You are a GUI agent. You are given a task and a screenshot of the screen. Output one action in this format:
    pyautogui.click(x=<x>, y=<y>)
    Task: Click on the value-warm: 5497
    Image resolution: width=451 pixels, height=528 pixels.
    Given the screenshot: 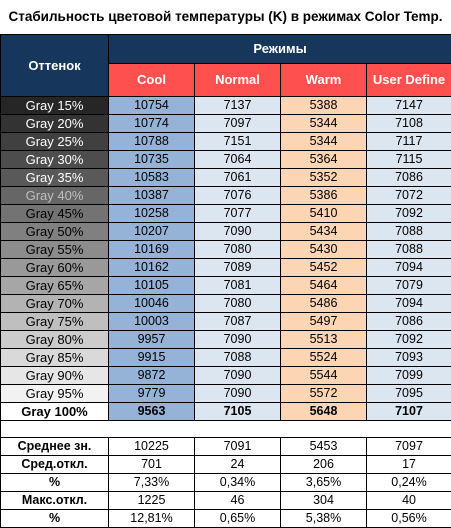 What is the action you would take?
    pyautogui.click(x=324, y=322)
    